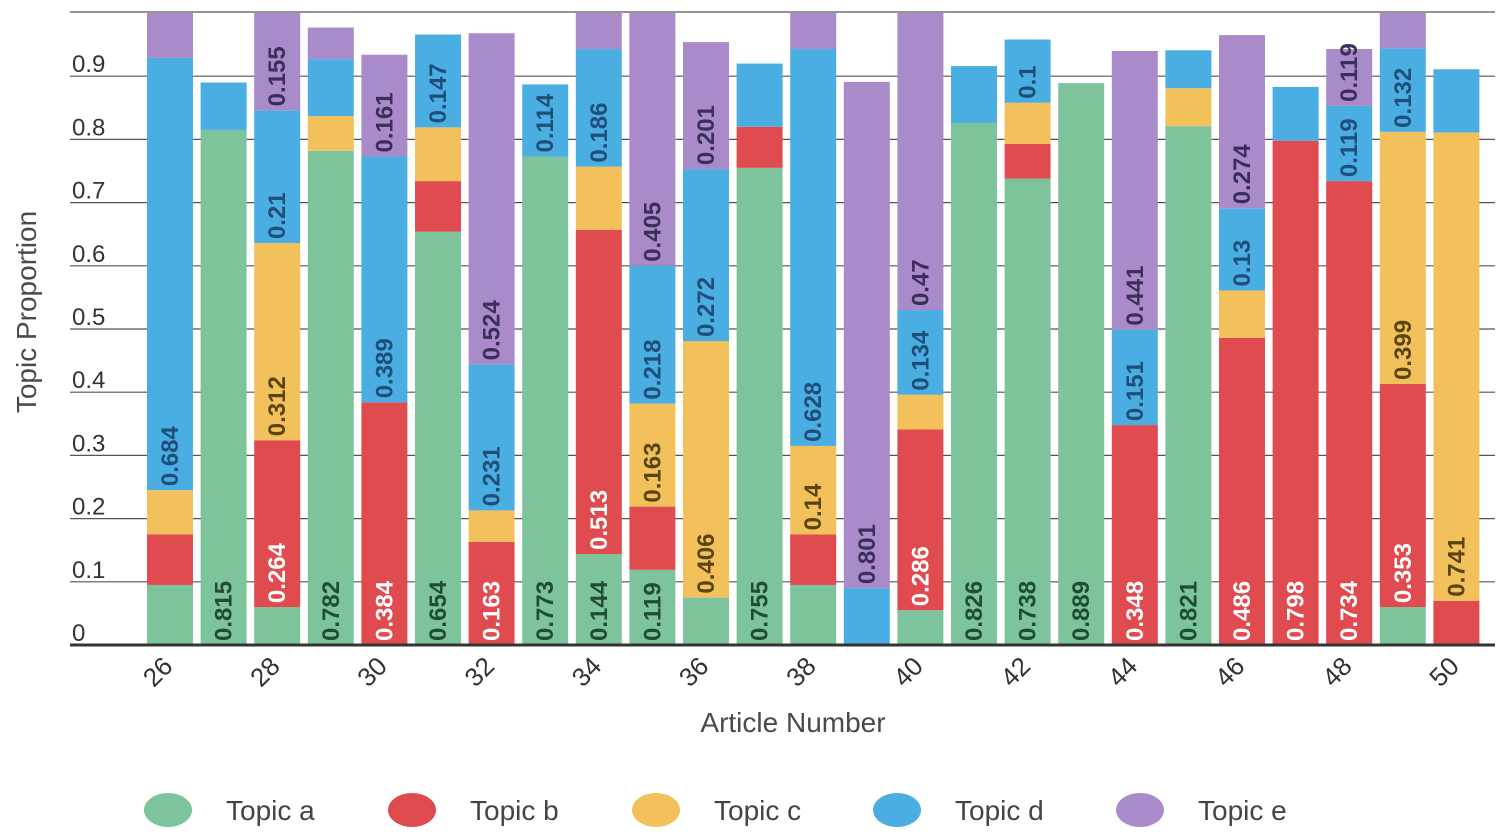 Image resolution: width=1509 pixels, height=835 pixels. I want to click on y-tick-label: 0.1, so click(88, 570).